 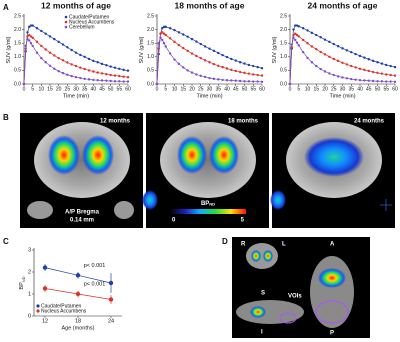 I want to click on x-tick-label: 30, so click(x=76, y=89).